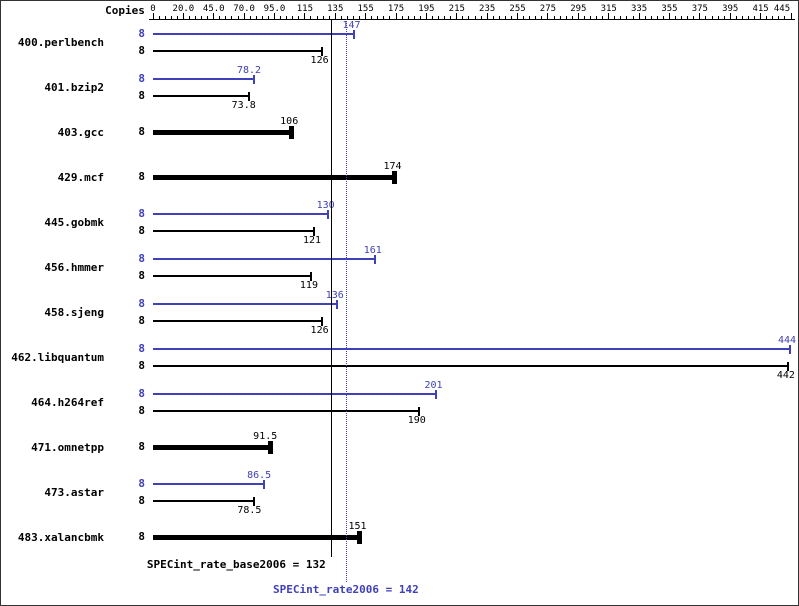 The width and height of the screenshot is (799, 606). What do you see at coordinates (153, 9) in the screenshot?
I see `x-axis-tick-label: 0` at bounding box center [153, 9].